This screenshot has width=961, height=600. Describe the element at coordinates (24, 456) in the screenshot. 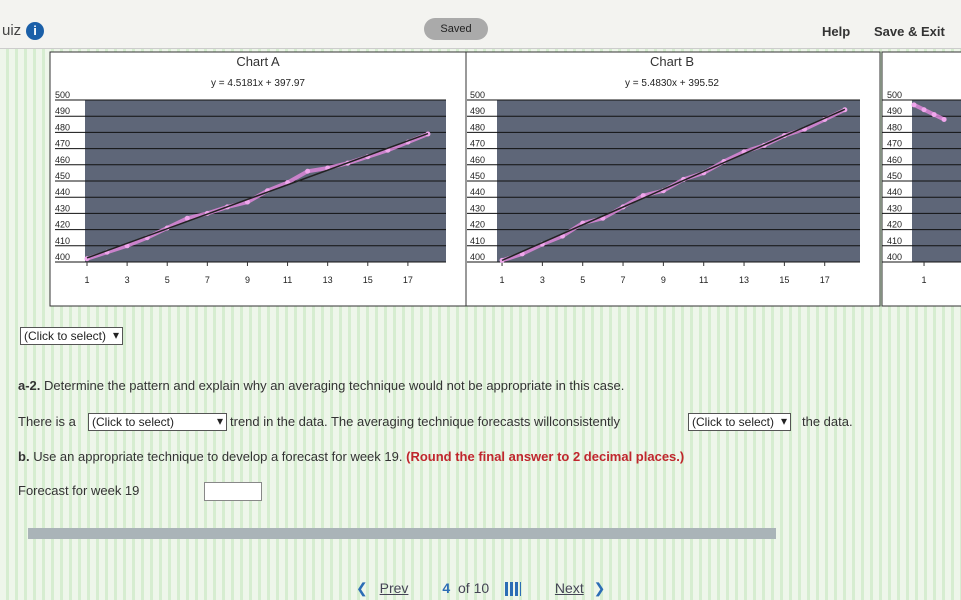

I see `question-label: b.` at that location.